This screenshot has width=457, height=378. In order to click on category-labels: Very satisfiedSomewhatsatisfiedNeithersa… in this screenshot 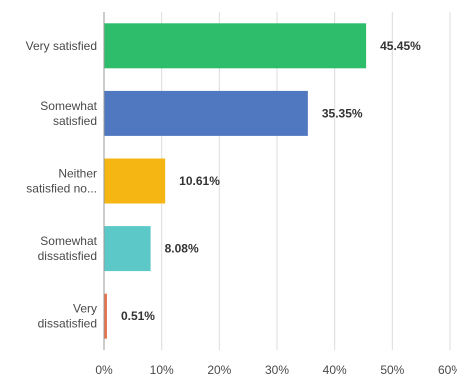, I will do `click(62, 185)`.